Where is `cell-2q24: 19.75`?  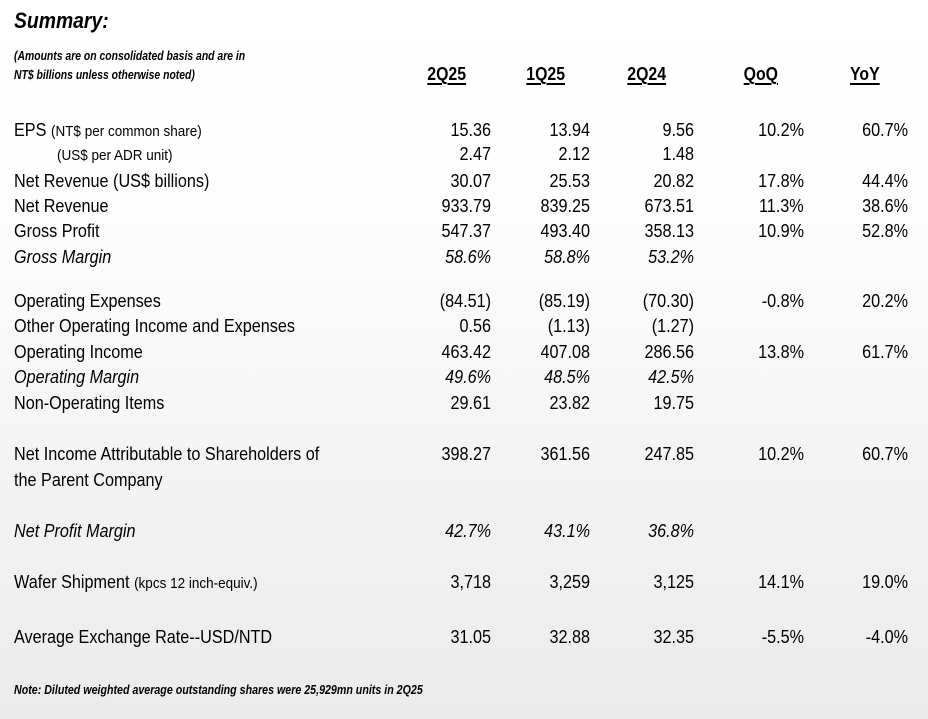 cell-2q24: 19.75 is located at coordinates (673, 403).